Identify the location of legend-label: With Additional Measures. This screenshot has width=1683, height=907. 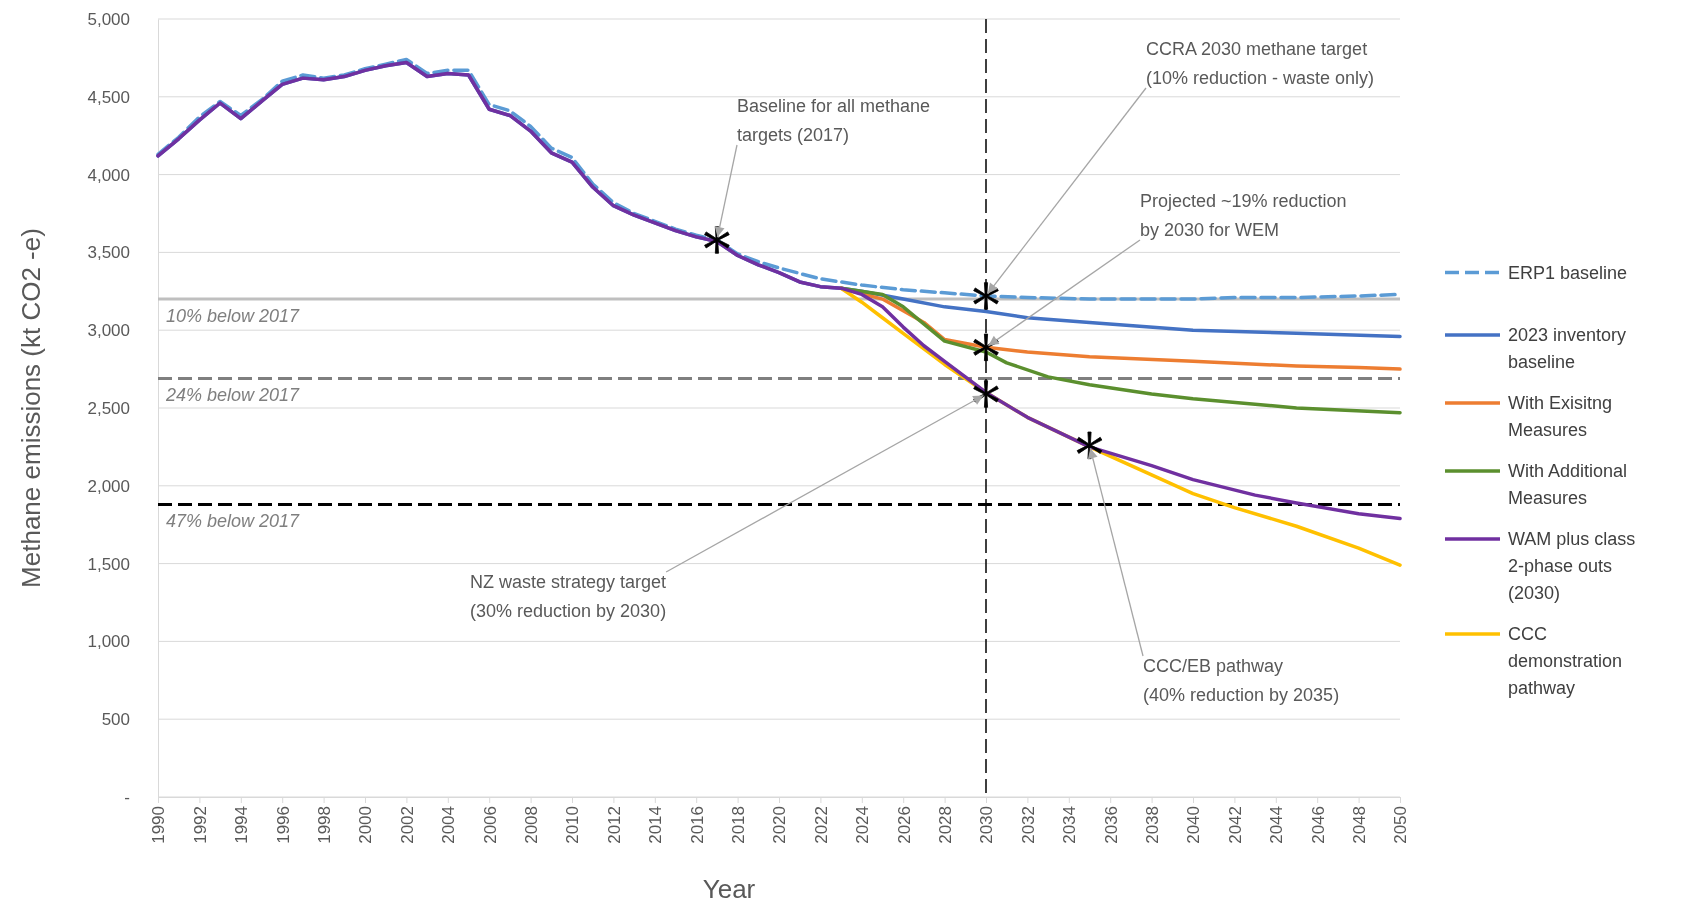
(1568, 484).